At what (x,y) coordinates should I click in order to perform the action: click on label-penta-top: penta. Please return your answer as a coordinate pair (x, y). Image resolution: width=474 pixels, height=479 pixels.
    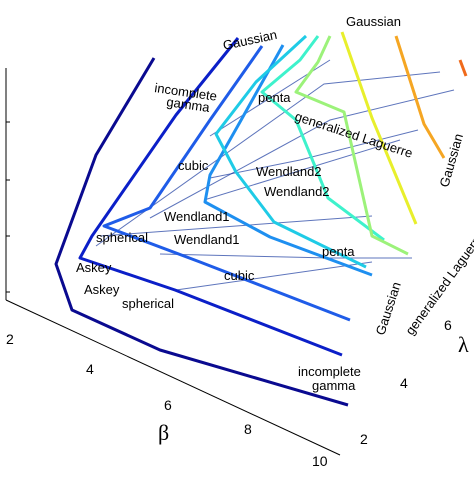
    Looking at the image, I should click on (274, 97).